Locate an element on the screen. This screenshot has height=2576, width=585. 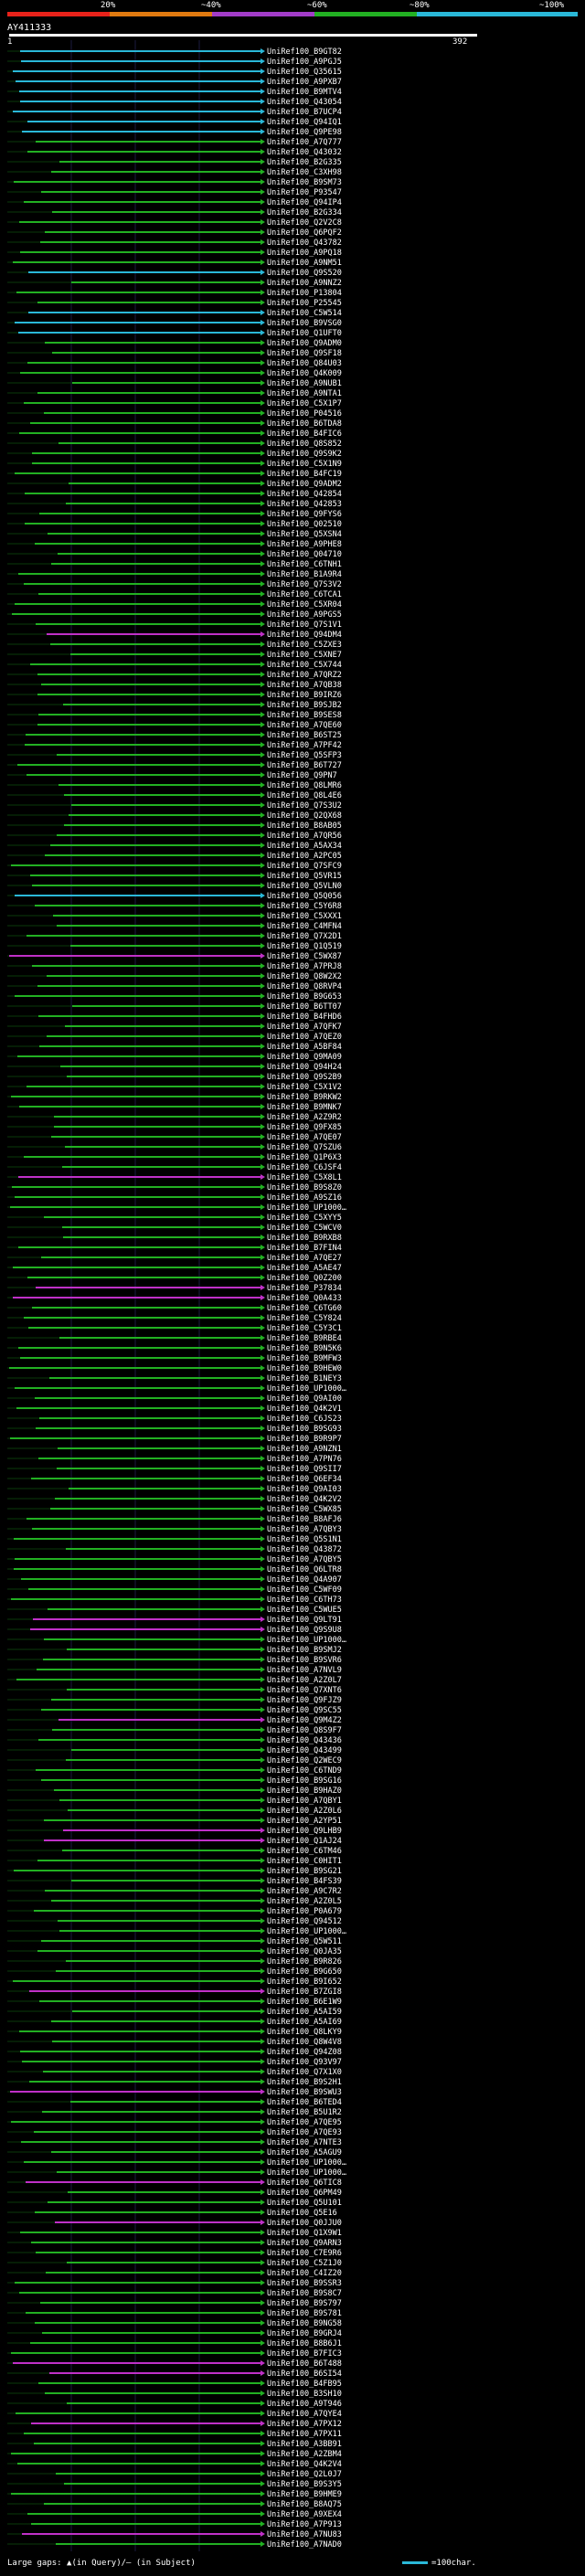
hit-label: UniRef100_B6TT07 is located at coordinates (304, 1007).